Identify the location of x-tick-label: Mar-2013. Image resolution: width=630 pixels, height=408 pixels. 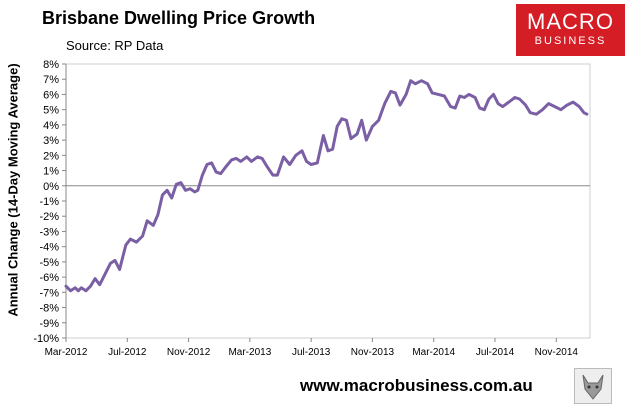
(249, 352).